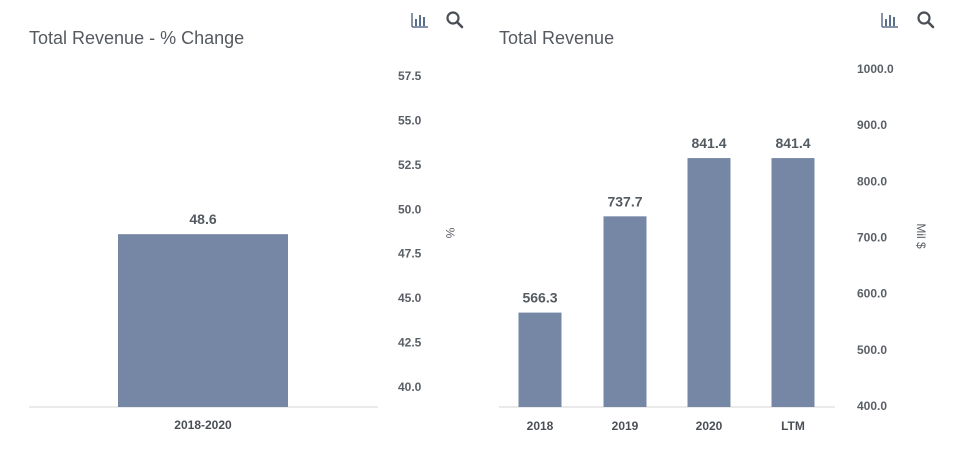 This screenshot has height=455, width=958. I want to click on y-tick-label: 50.0, so click(410, 209).